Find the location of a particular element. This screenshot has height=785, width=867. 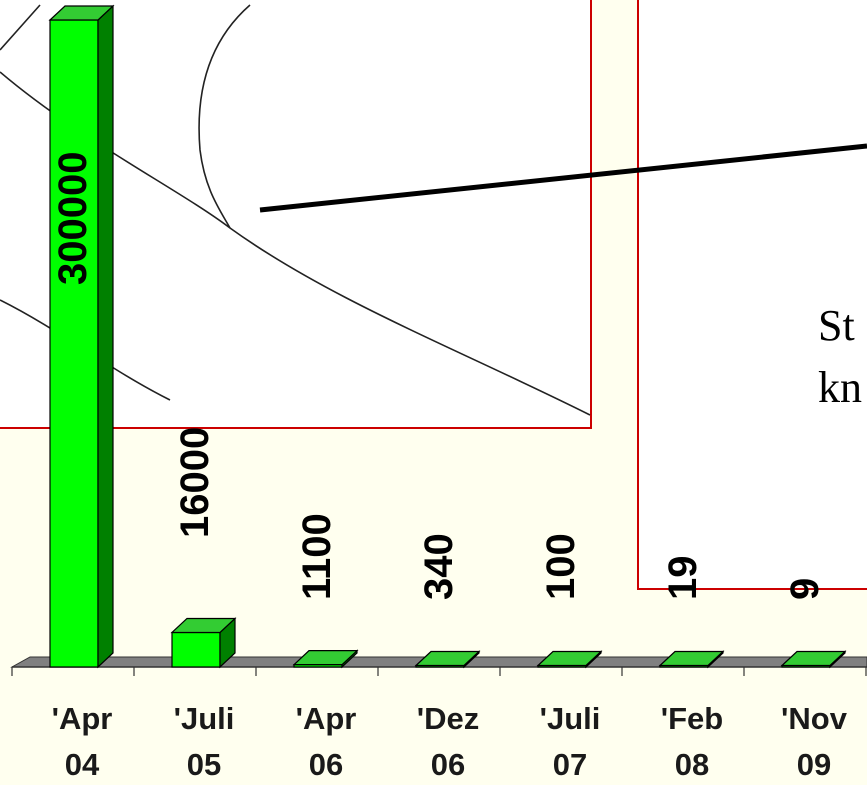

category-label: 07 is located at coordinates (570, 764).